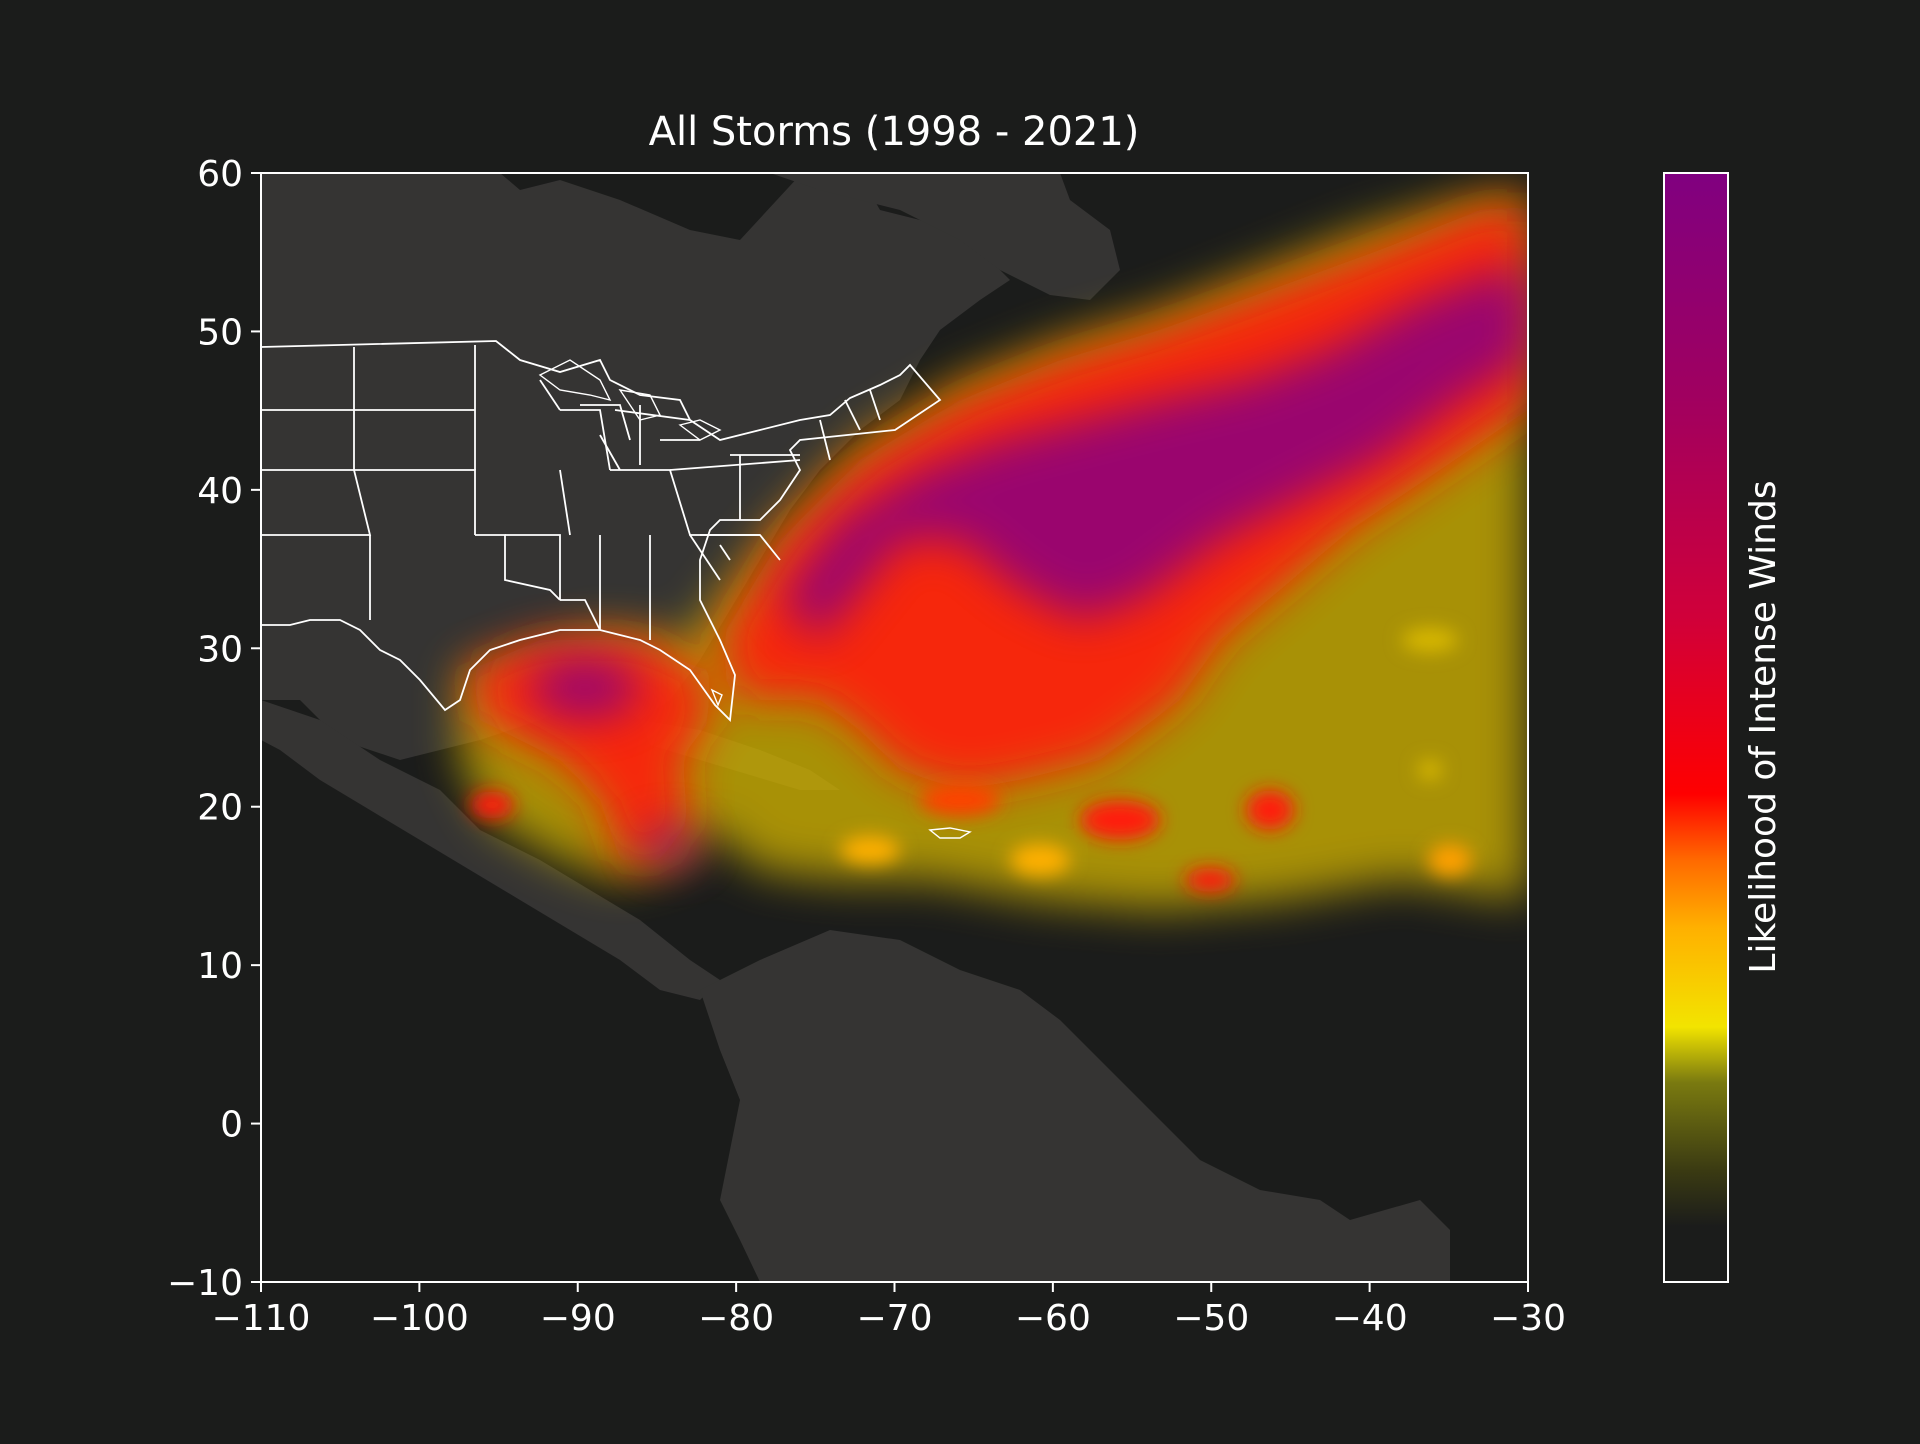 Image resolution: width=1920 pixels, height=1444 pixels. What do you see at coordinates (490, 850) in the screenshot?
I see `central-america-land` at bounding box center [490, 850].